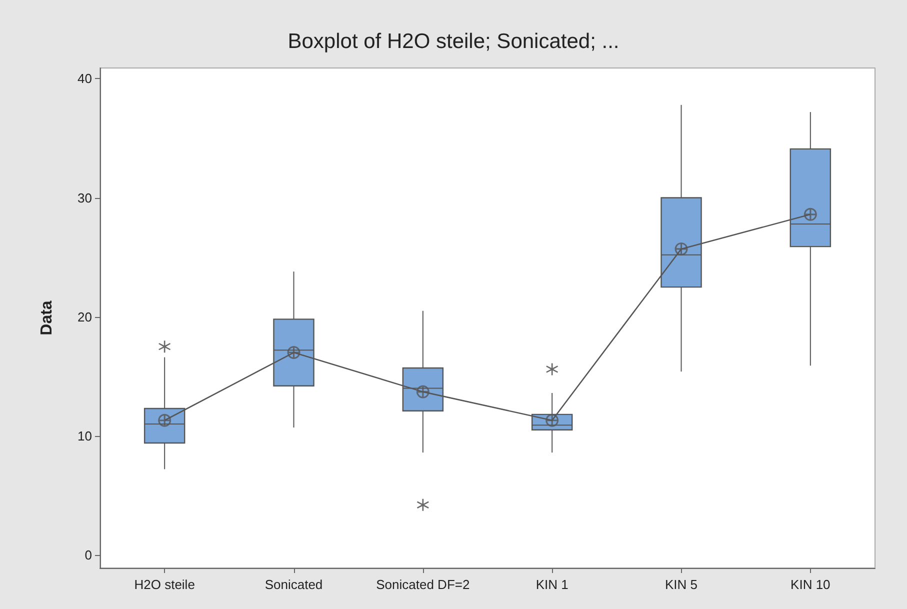 Image resolution: width=907 pixels, height=609 pixels. What do you see at coordinates (85, 78) in the screenshot?
I see `y-tick-label: 40` at bounding box center [85, 78].